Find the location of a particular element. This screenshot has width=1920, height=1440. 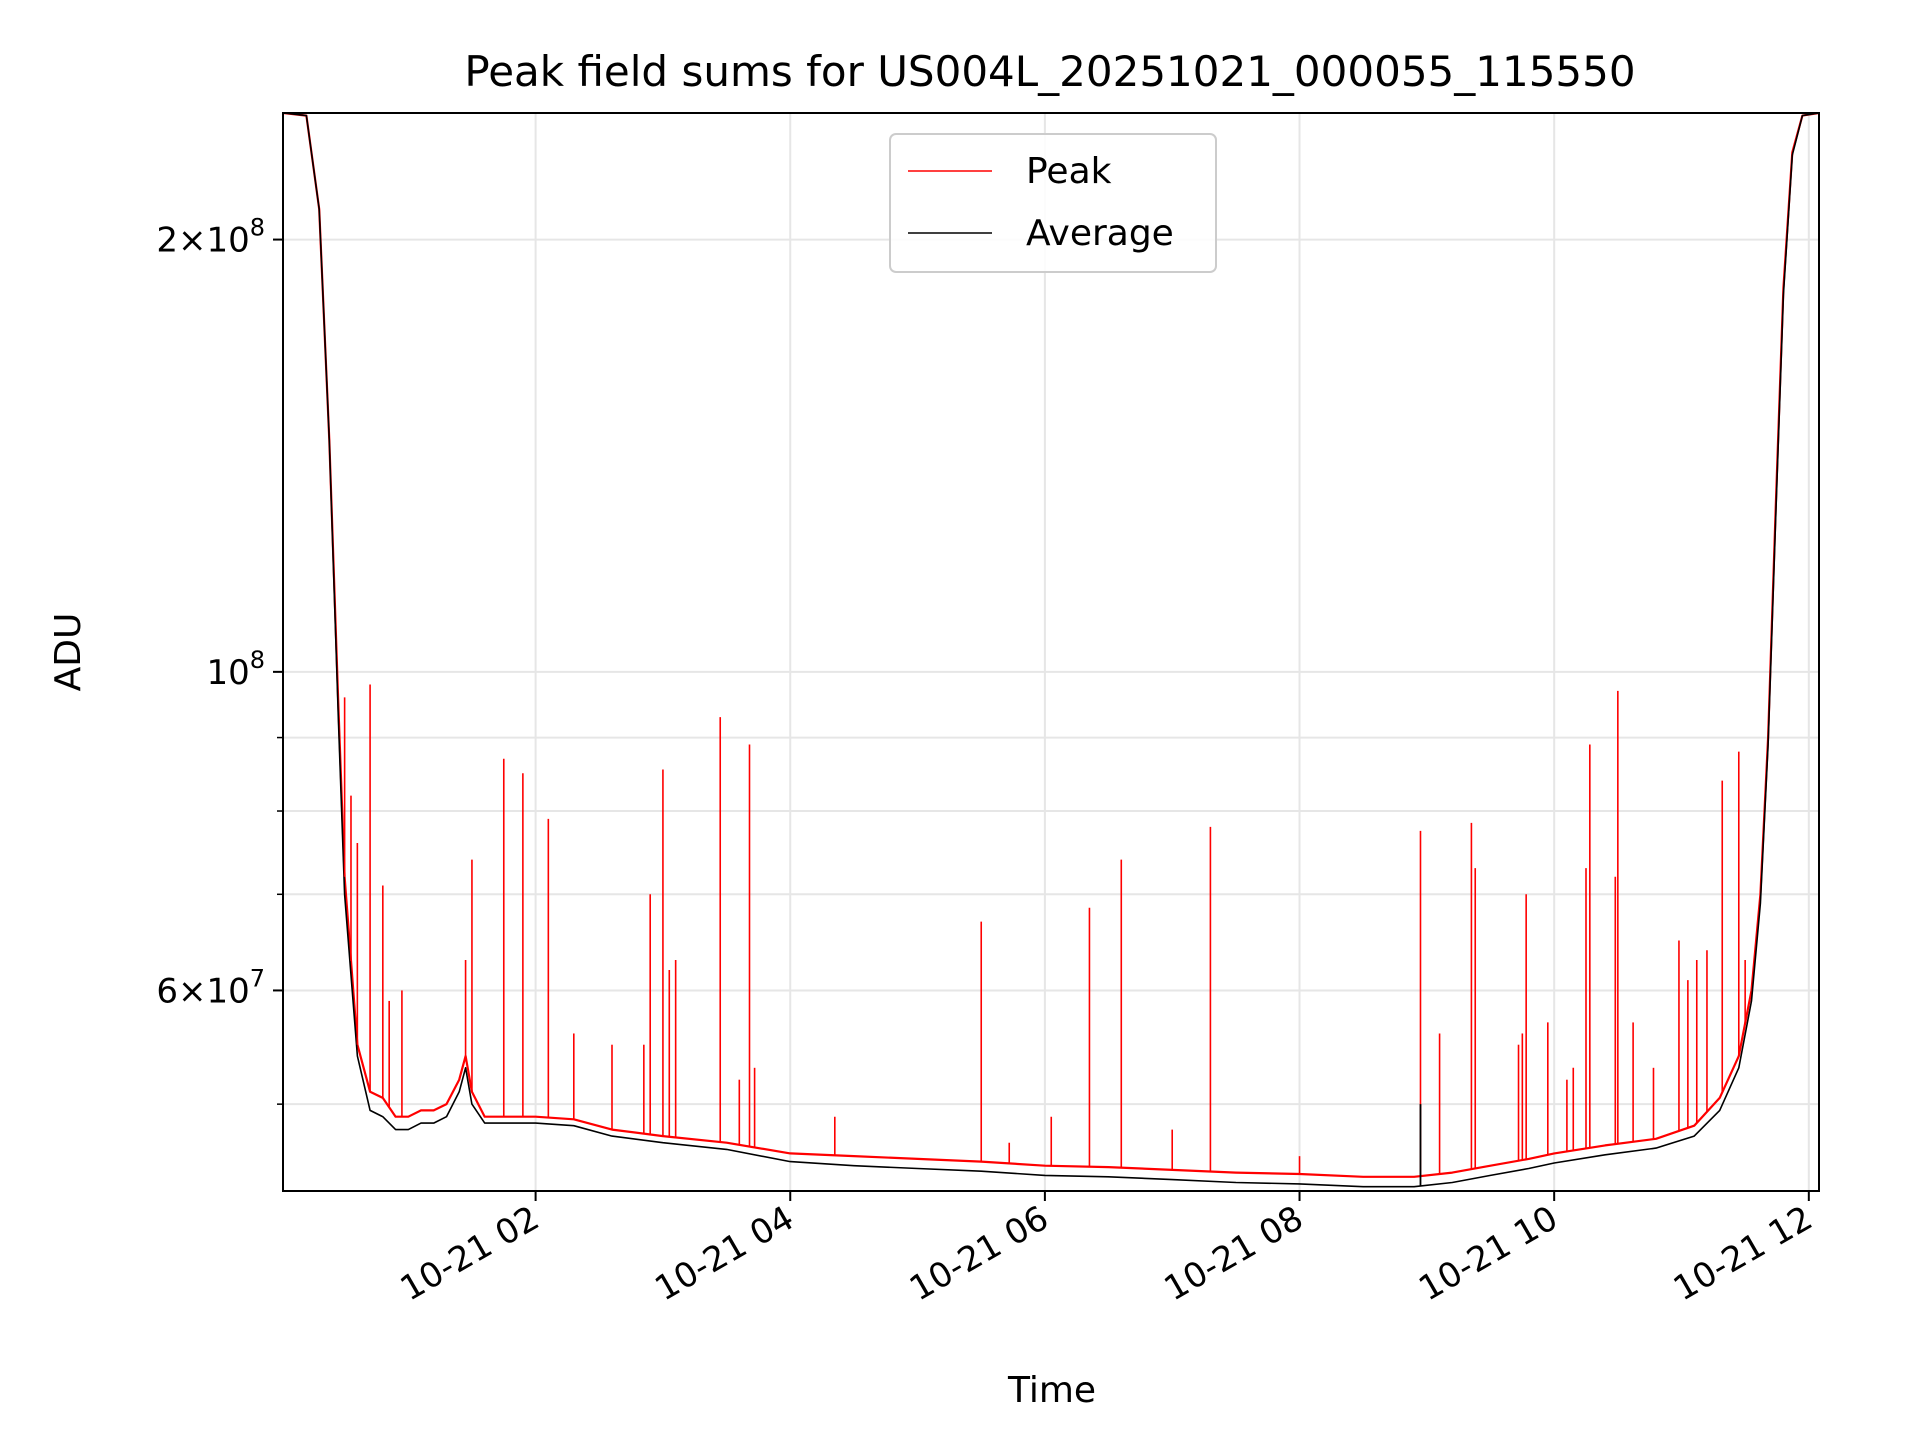

y-axis: 6×107 108 2×108 is located at coordinates (219, 659).